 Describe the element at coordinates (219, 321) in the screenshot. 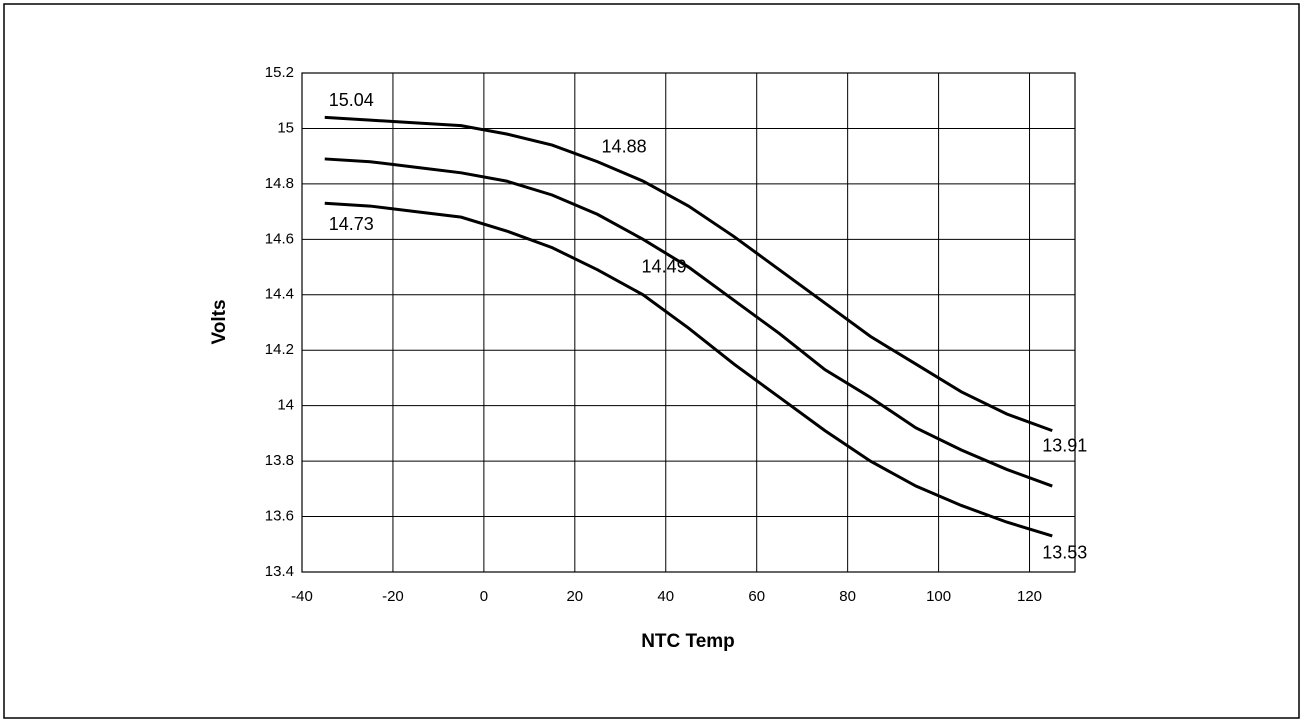

I see `y-axis-title: Volts` at that location.